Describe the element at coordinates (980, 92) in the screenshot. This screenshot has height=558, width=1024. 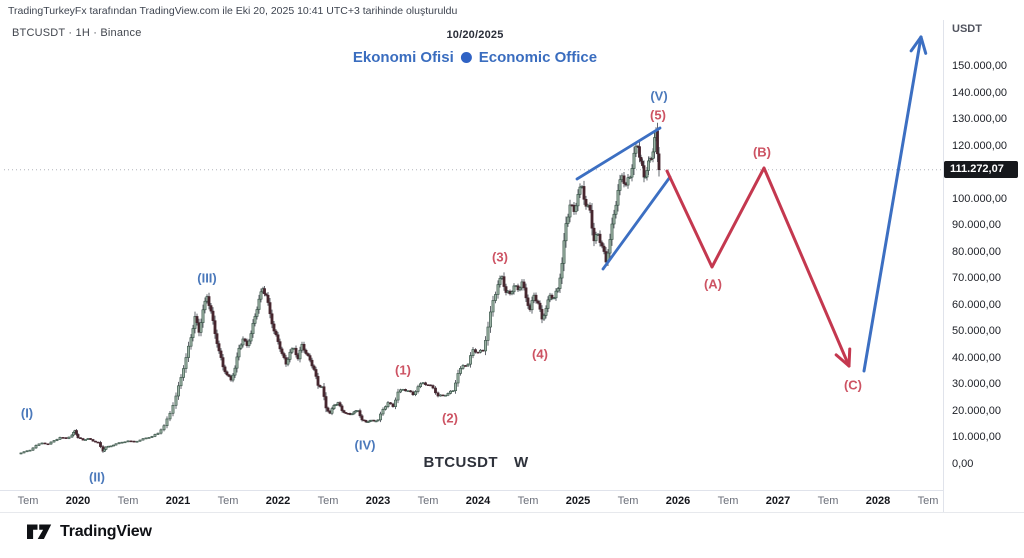
I see `price-tick-label: 140.000,00` at that location.